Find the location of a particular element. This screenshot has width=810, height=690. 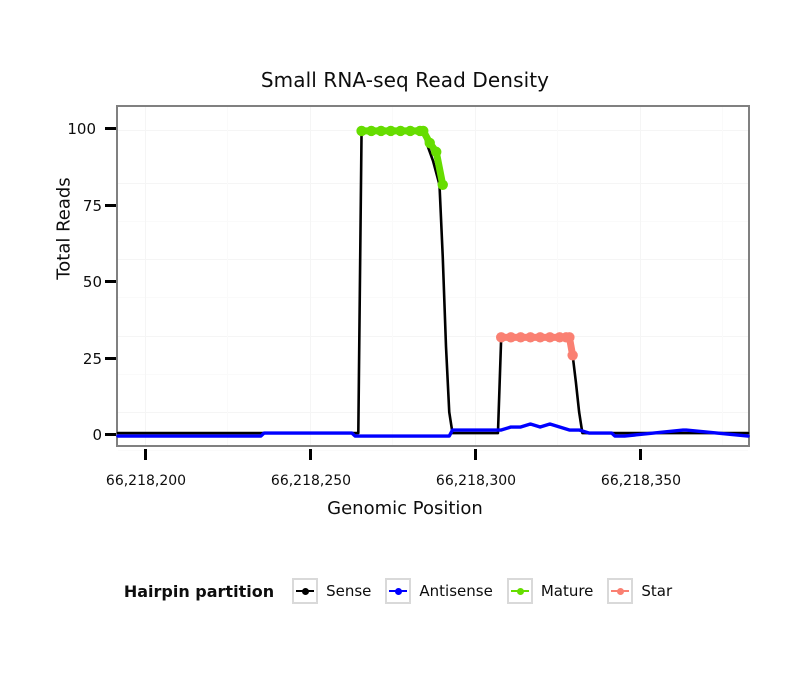

legend-label-antisense: Antisense is located at coordinates (456, 591).